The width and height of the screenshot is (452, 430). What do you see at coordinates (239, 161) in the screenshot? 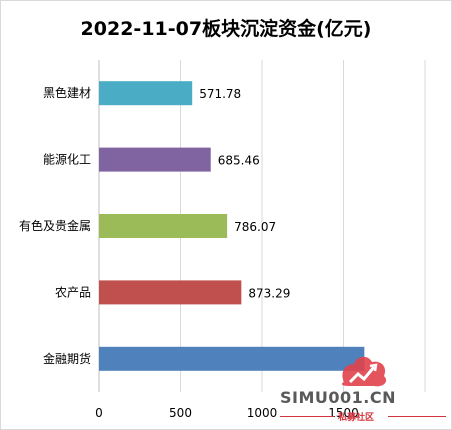
I see `data-label: 685.46` at bounding box center [239, 161].